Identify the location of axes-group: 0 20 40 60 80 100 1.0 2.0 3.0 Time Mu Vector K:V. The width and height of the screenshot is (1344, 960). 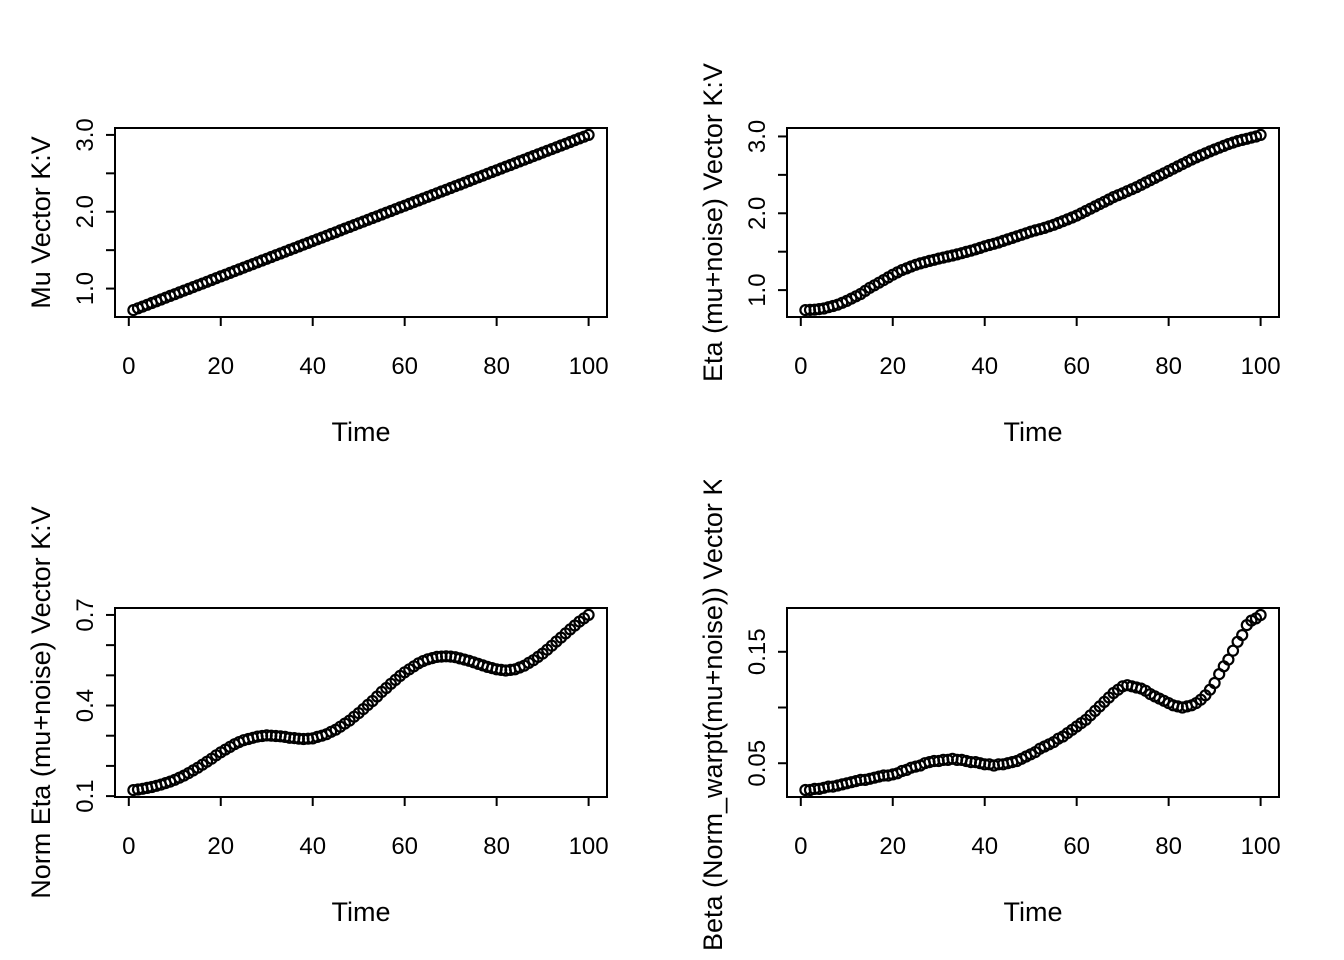
(317, 282).